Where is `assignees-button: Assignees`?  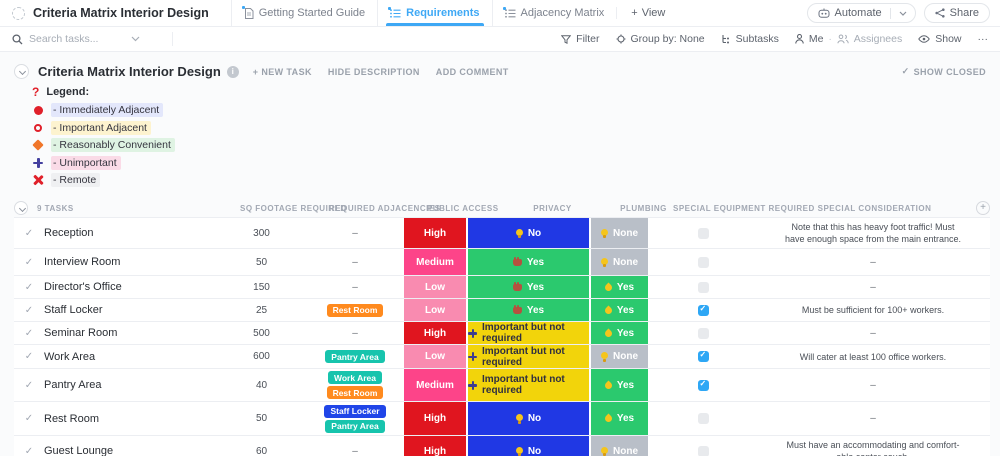 assignees-button: Assignees is located at coordinates (869, 39).